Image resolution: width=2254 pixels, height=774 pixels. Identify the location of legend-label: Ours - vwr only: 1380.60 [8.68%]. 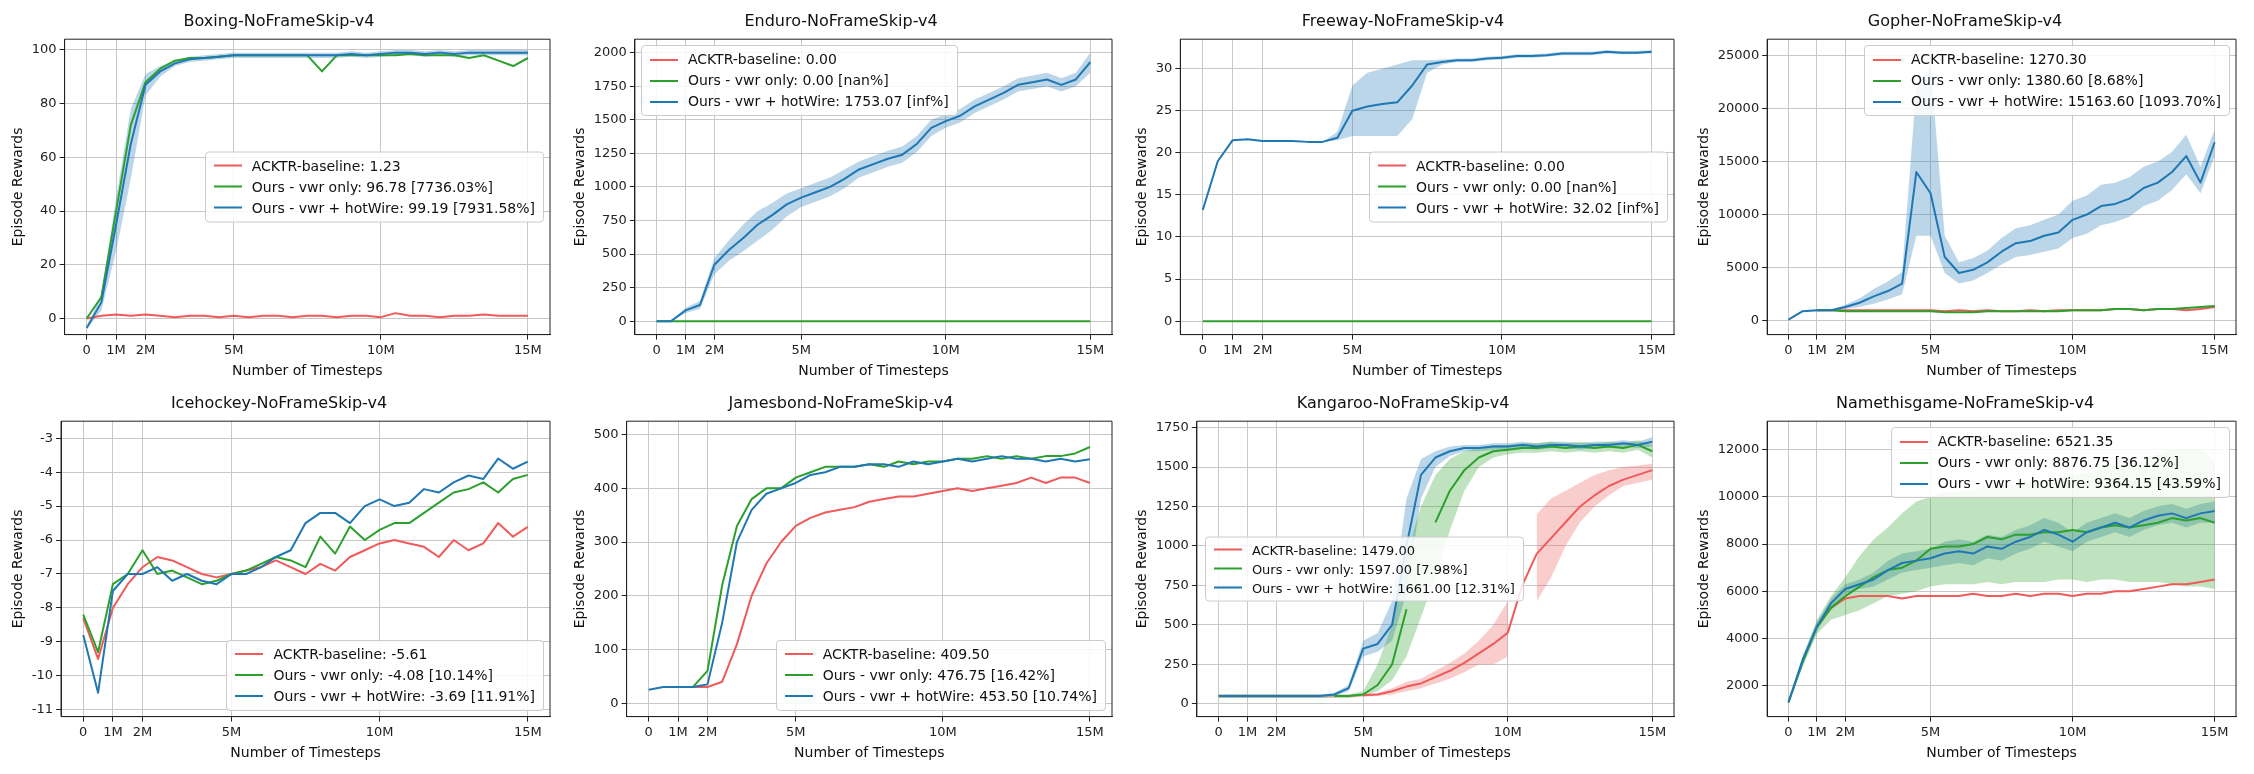
(2027, 81).